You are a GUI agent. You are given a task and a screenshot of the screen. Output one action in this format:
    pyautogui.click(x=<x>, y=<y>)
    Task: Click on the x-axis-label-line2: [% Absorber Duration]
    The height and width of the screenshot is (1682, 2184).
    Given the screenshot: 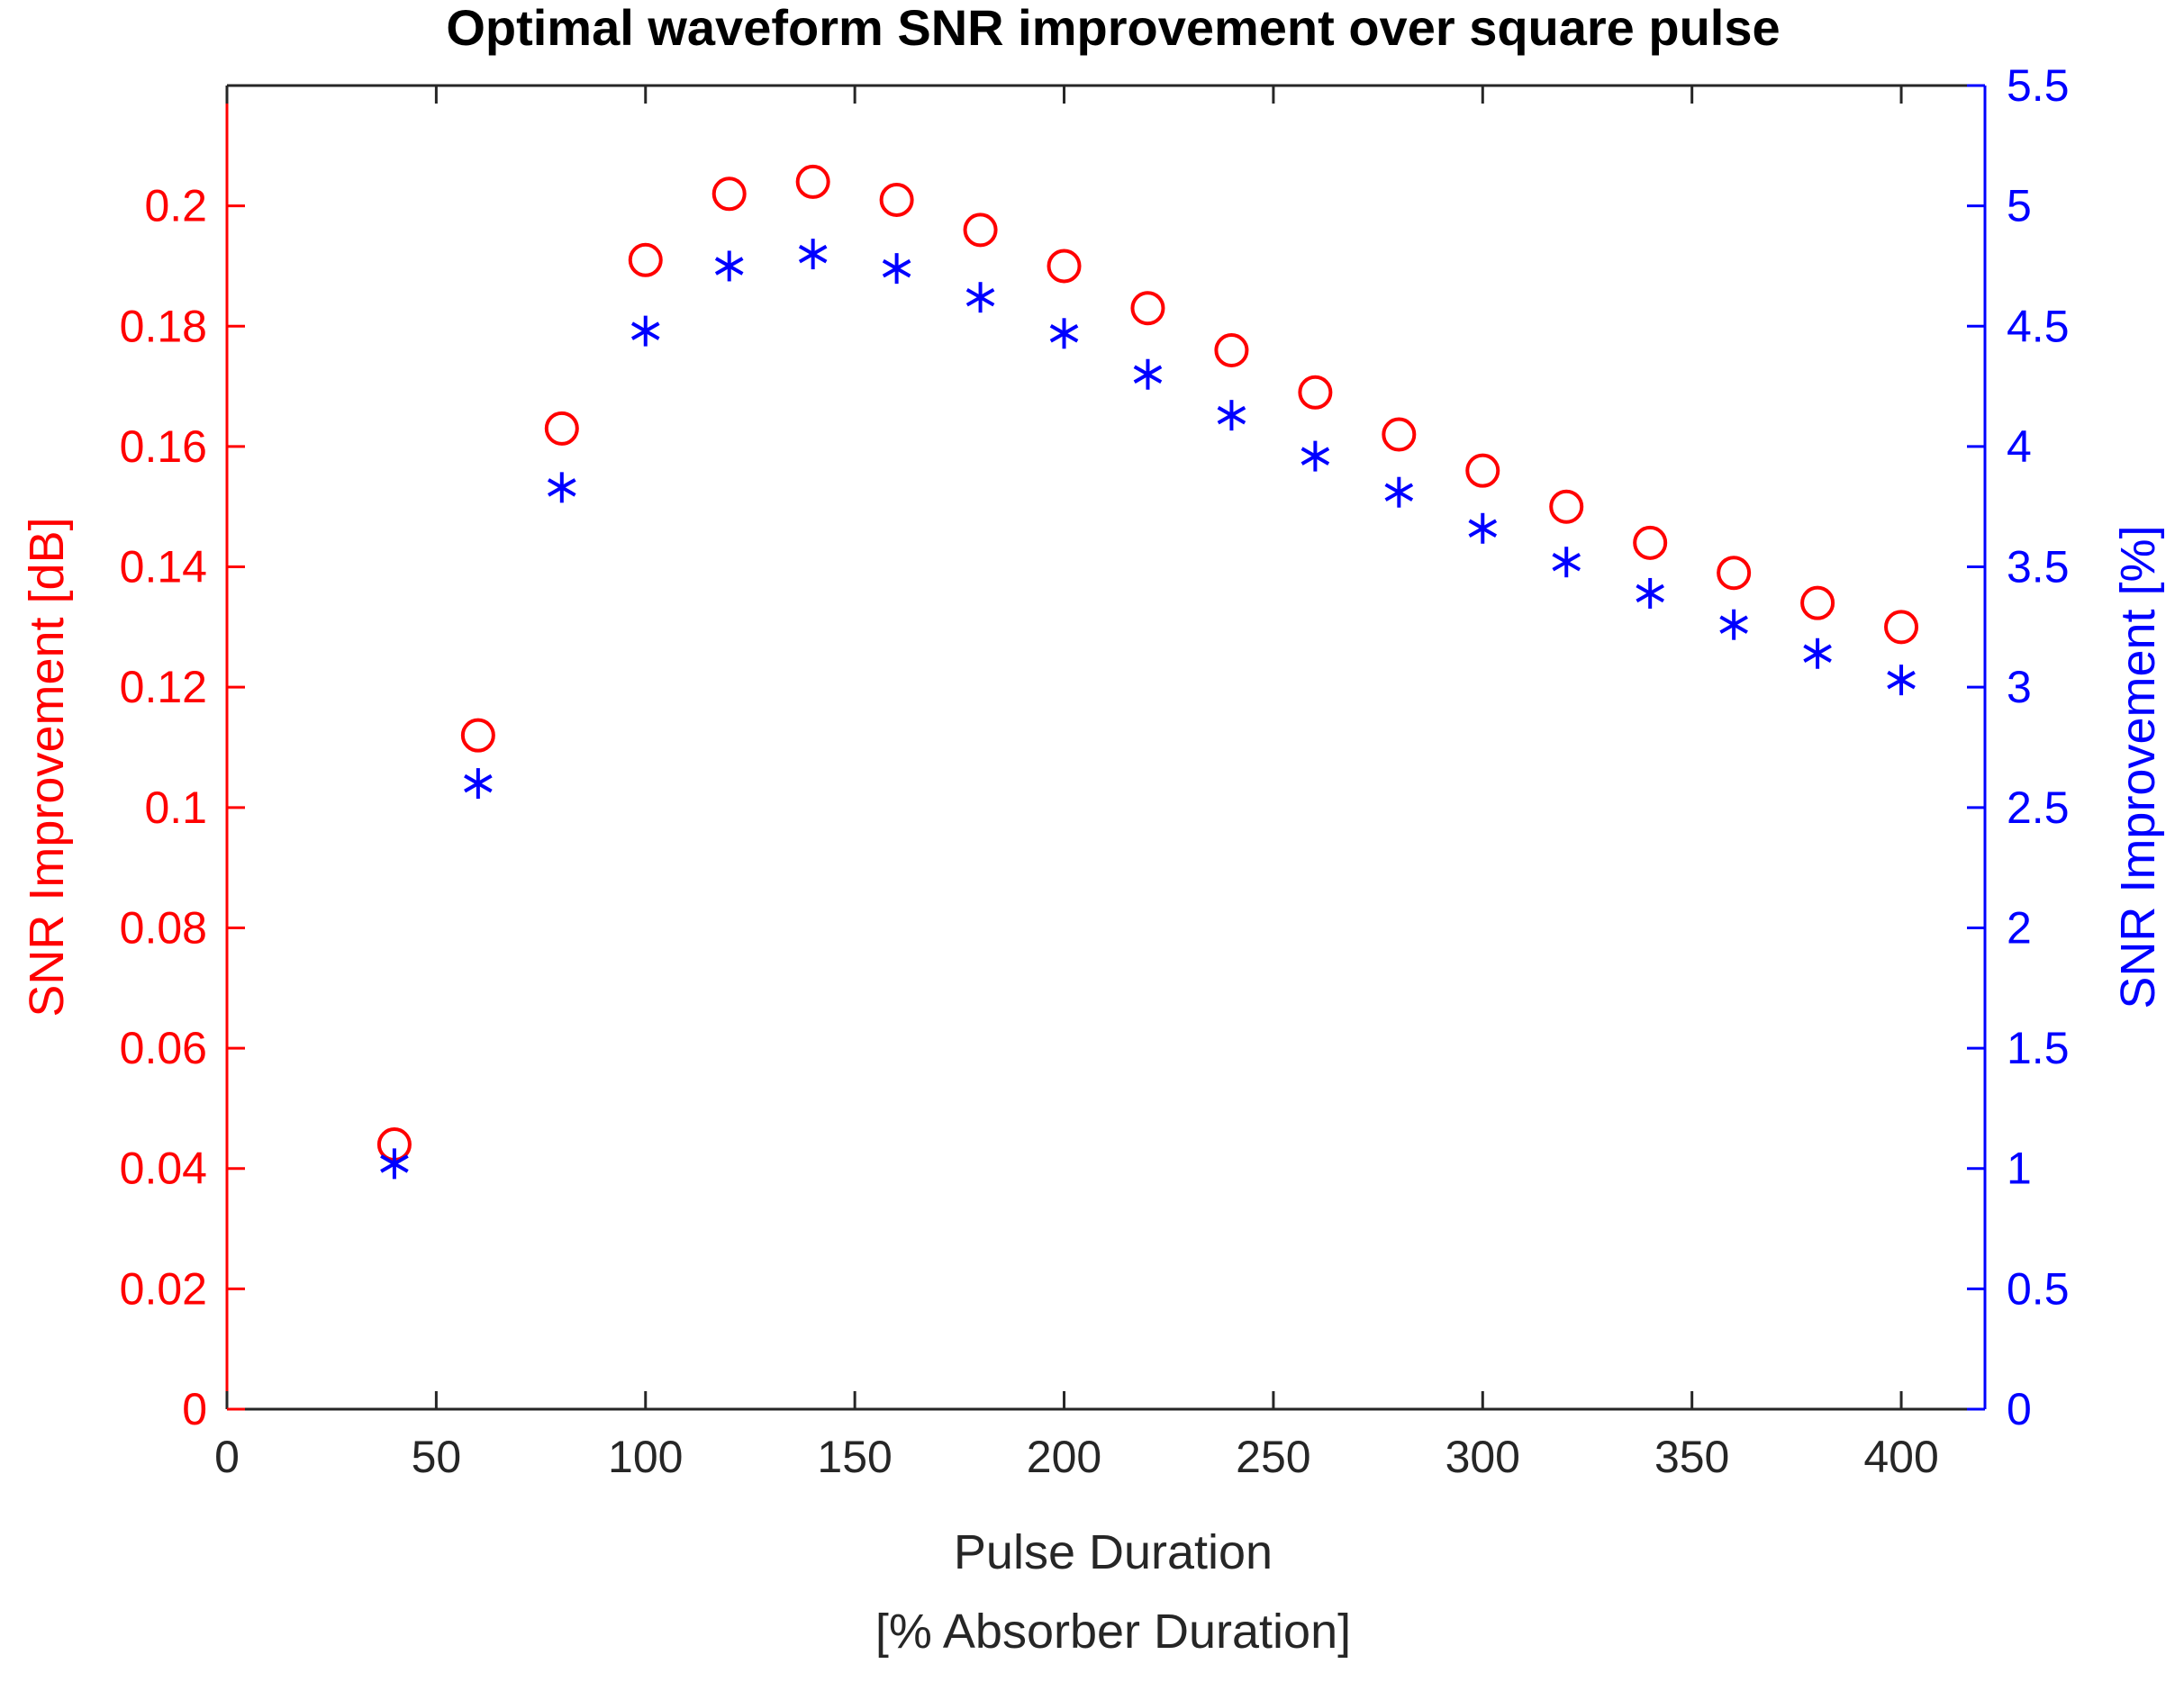 What is the action you would take?
    pyautogui.click(x=1113, y=1632)
    